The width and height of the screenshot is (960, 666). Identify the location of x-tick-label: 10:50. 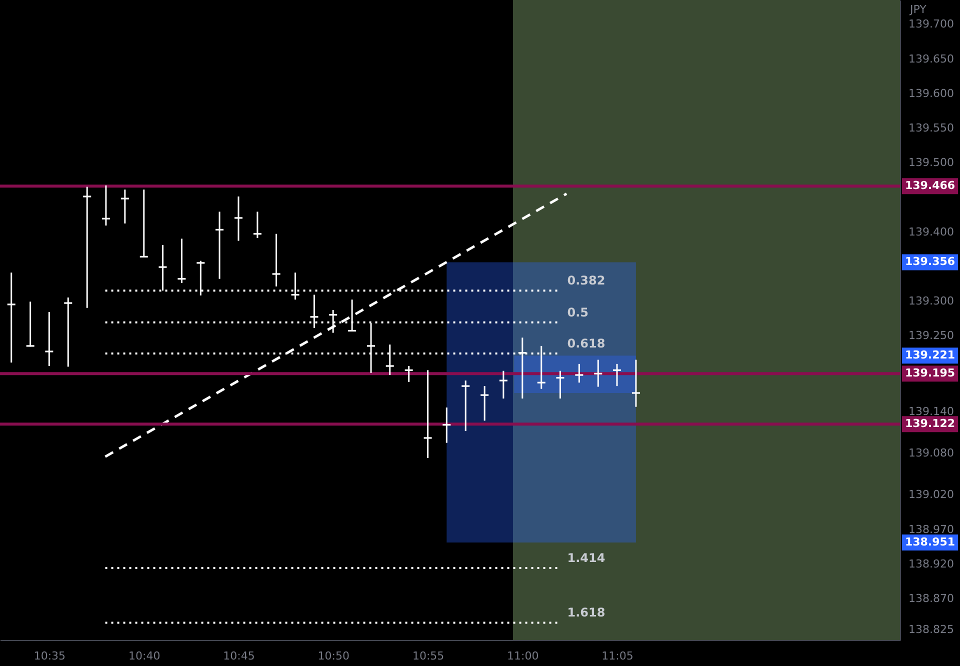
(334, 656).